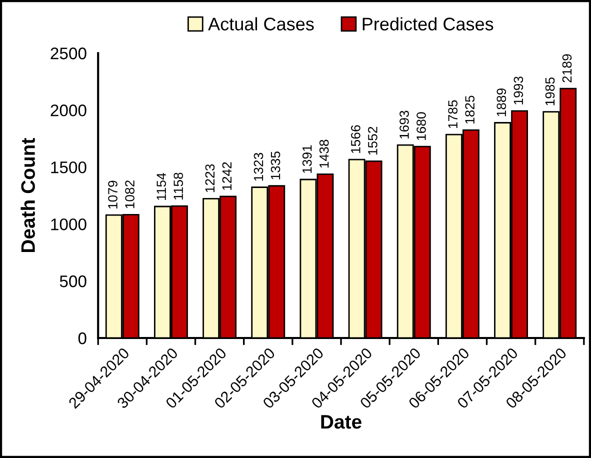 Image resolution: width=591 pixels, height=458 pixels. What do you see at coordinates (68, 110) in the screenshot?
I see `y-tick-label: 2000` at bounding box center [68, 110].